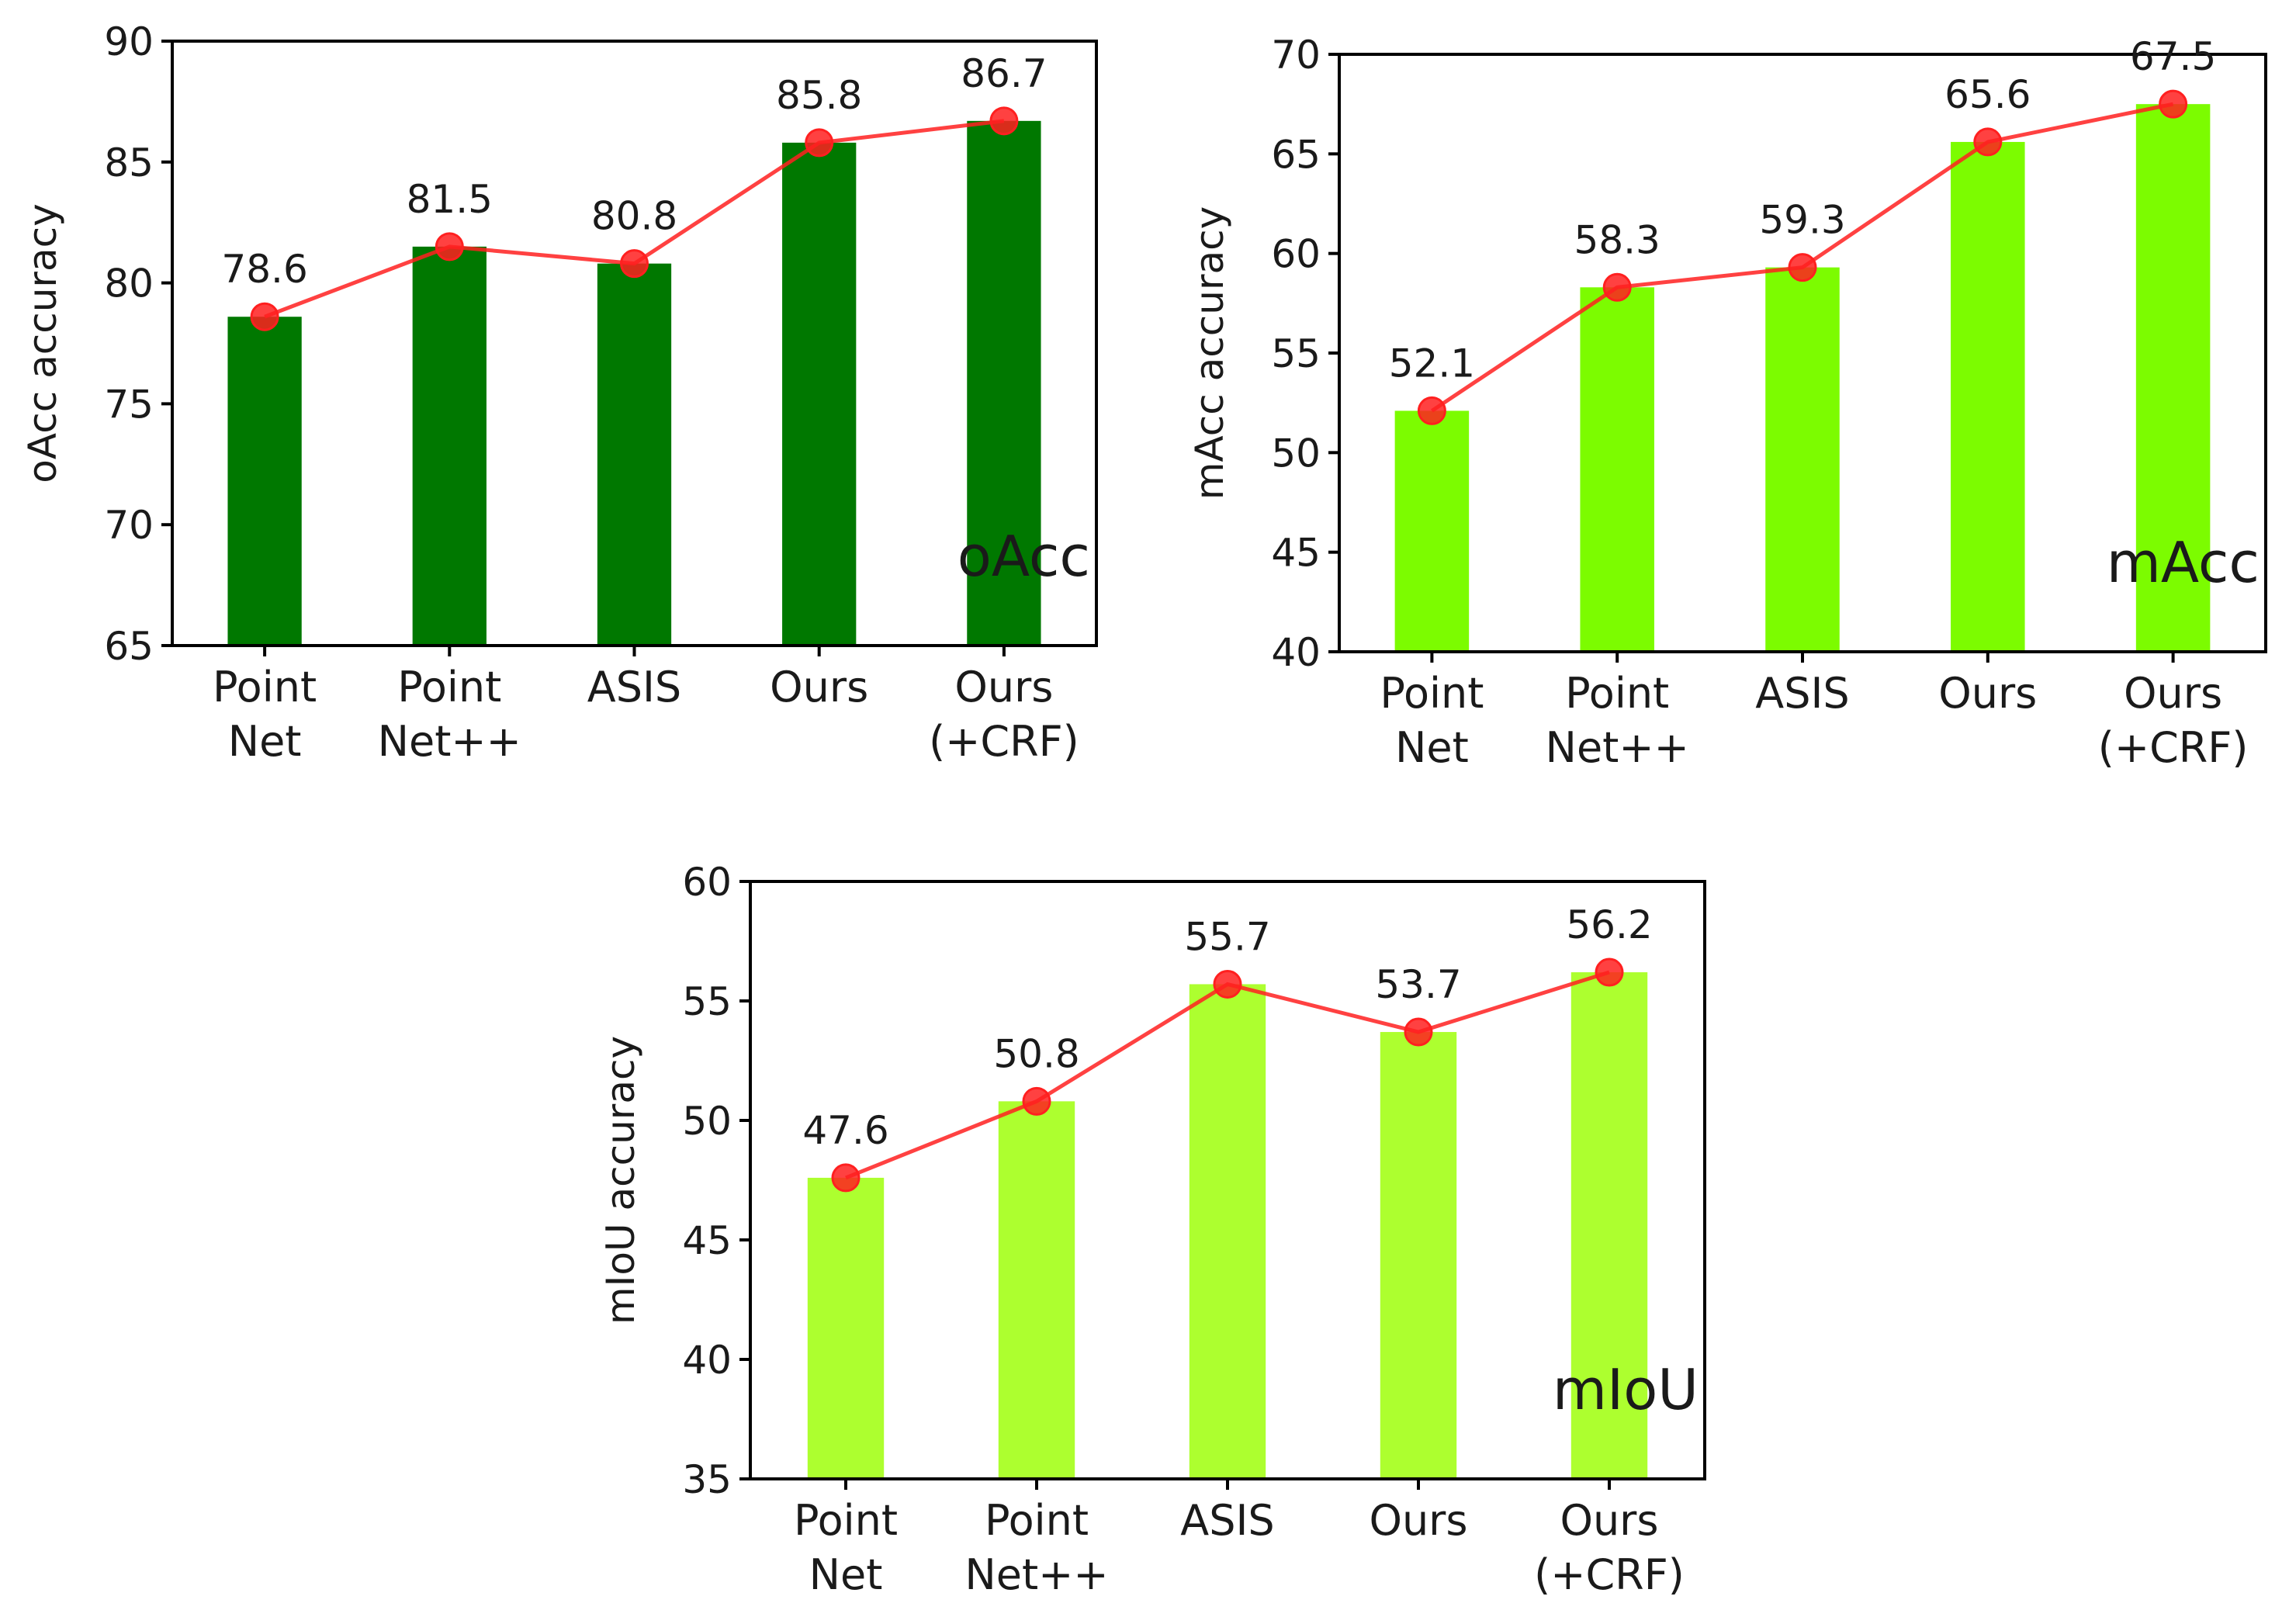 The width and height of the screenshot is (2289, 1624). I want to click on oacc-x-tick-label: Point Net, so click(265, 714).